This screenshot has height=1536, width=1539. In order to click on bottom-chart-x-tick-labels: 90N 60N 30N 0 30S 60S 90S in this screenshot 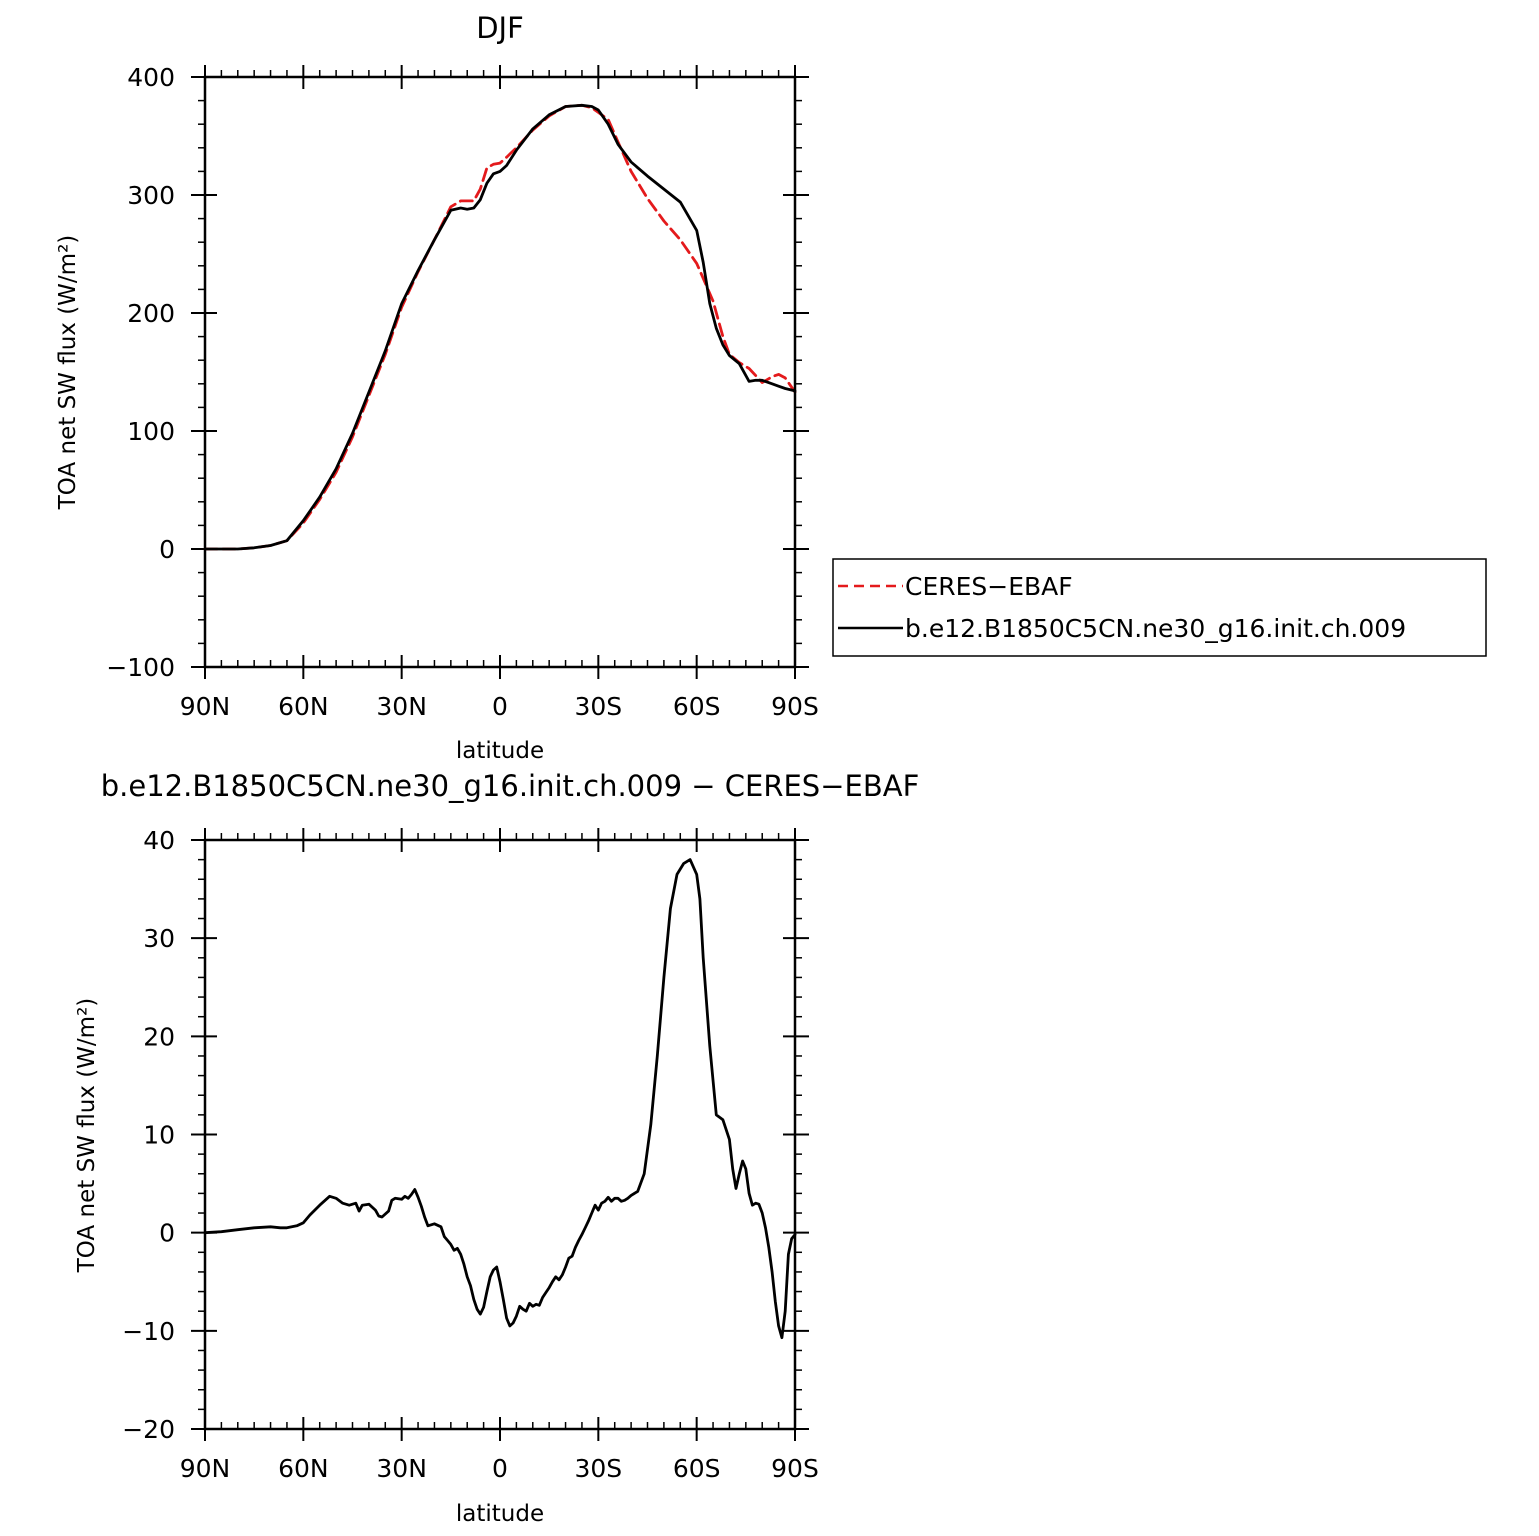, I will do `click(499, 1468)`.